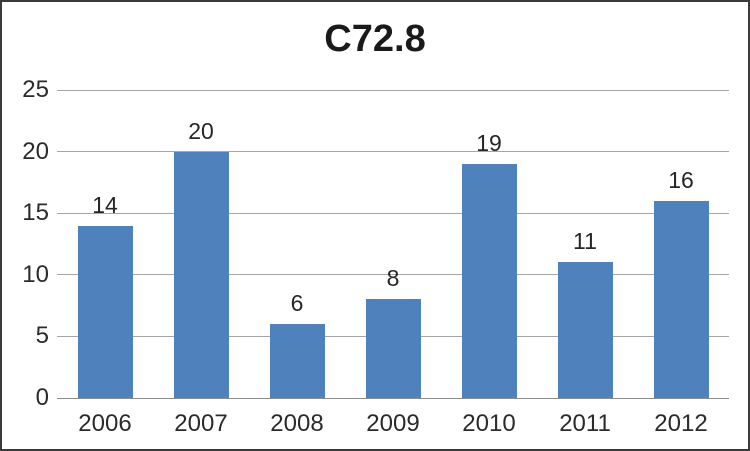  Describe the element at coordinates (35, 89) in the screenshot. I see `y-axis-tick-label: 25` at that location.